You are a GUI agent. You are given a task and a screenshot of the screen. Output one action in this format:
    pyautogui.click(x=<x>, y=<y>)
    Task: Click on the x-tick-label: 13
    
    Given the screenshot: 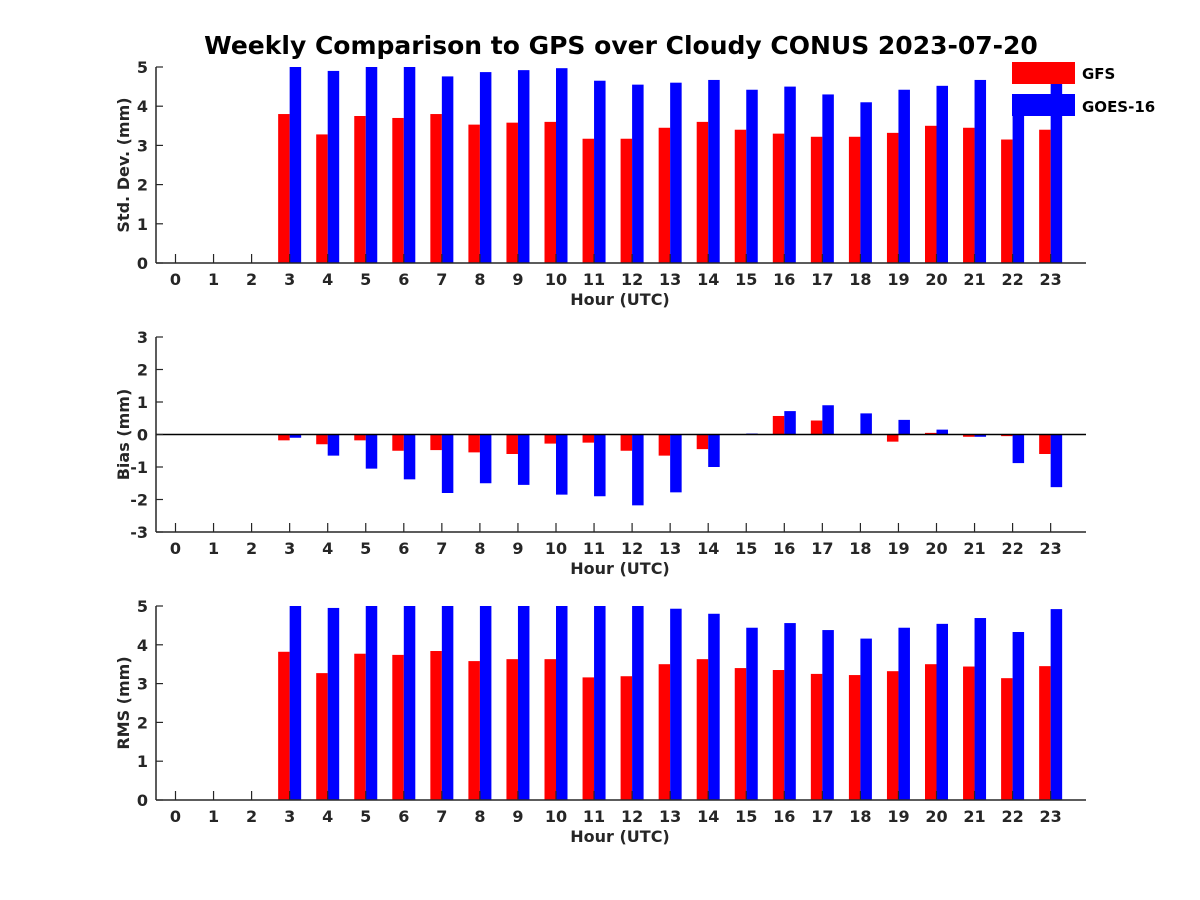 What is the action you would take?
    pyautogui.click(x=670, y=279)
    